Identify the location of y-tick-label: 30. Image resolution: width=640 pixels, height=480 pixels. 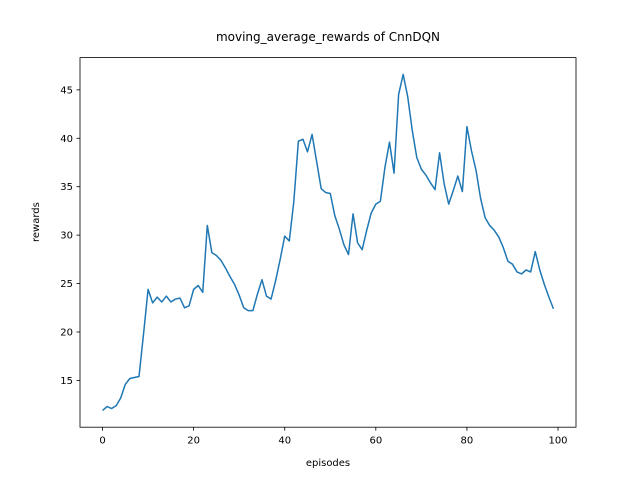
(66, 236).